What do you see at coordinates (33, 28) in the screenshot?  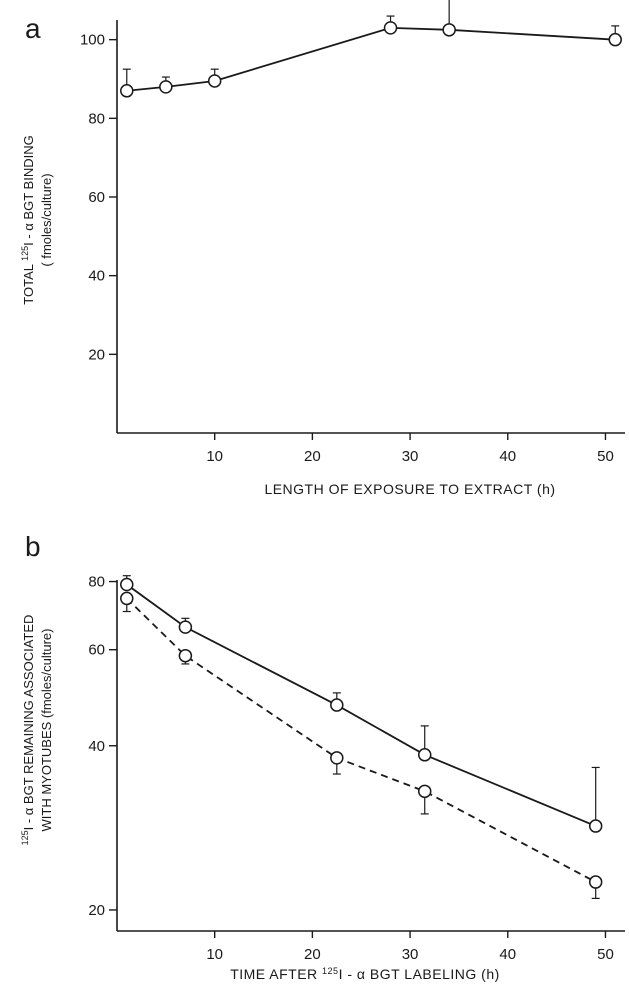 I see `panel-letter: a` at bounding box center [33, 28].